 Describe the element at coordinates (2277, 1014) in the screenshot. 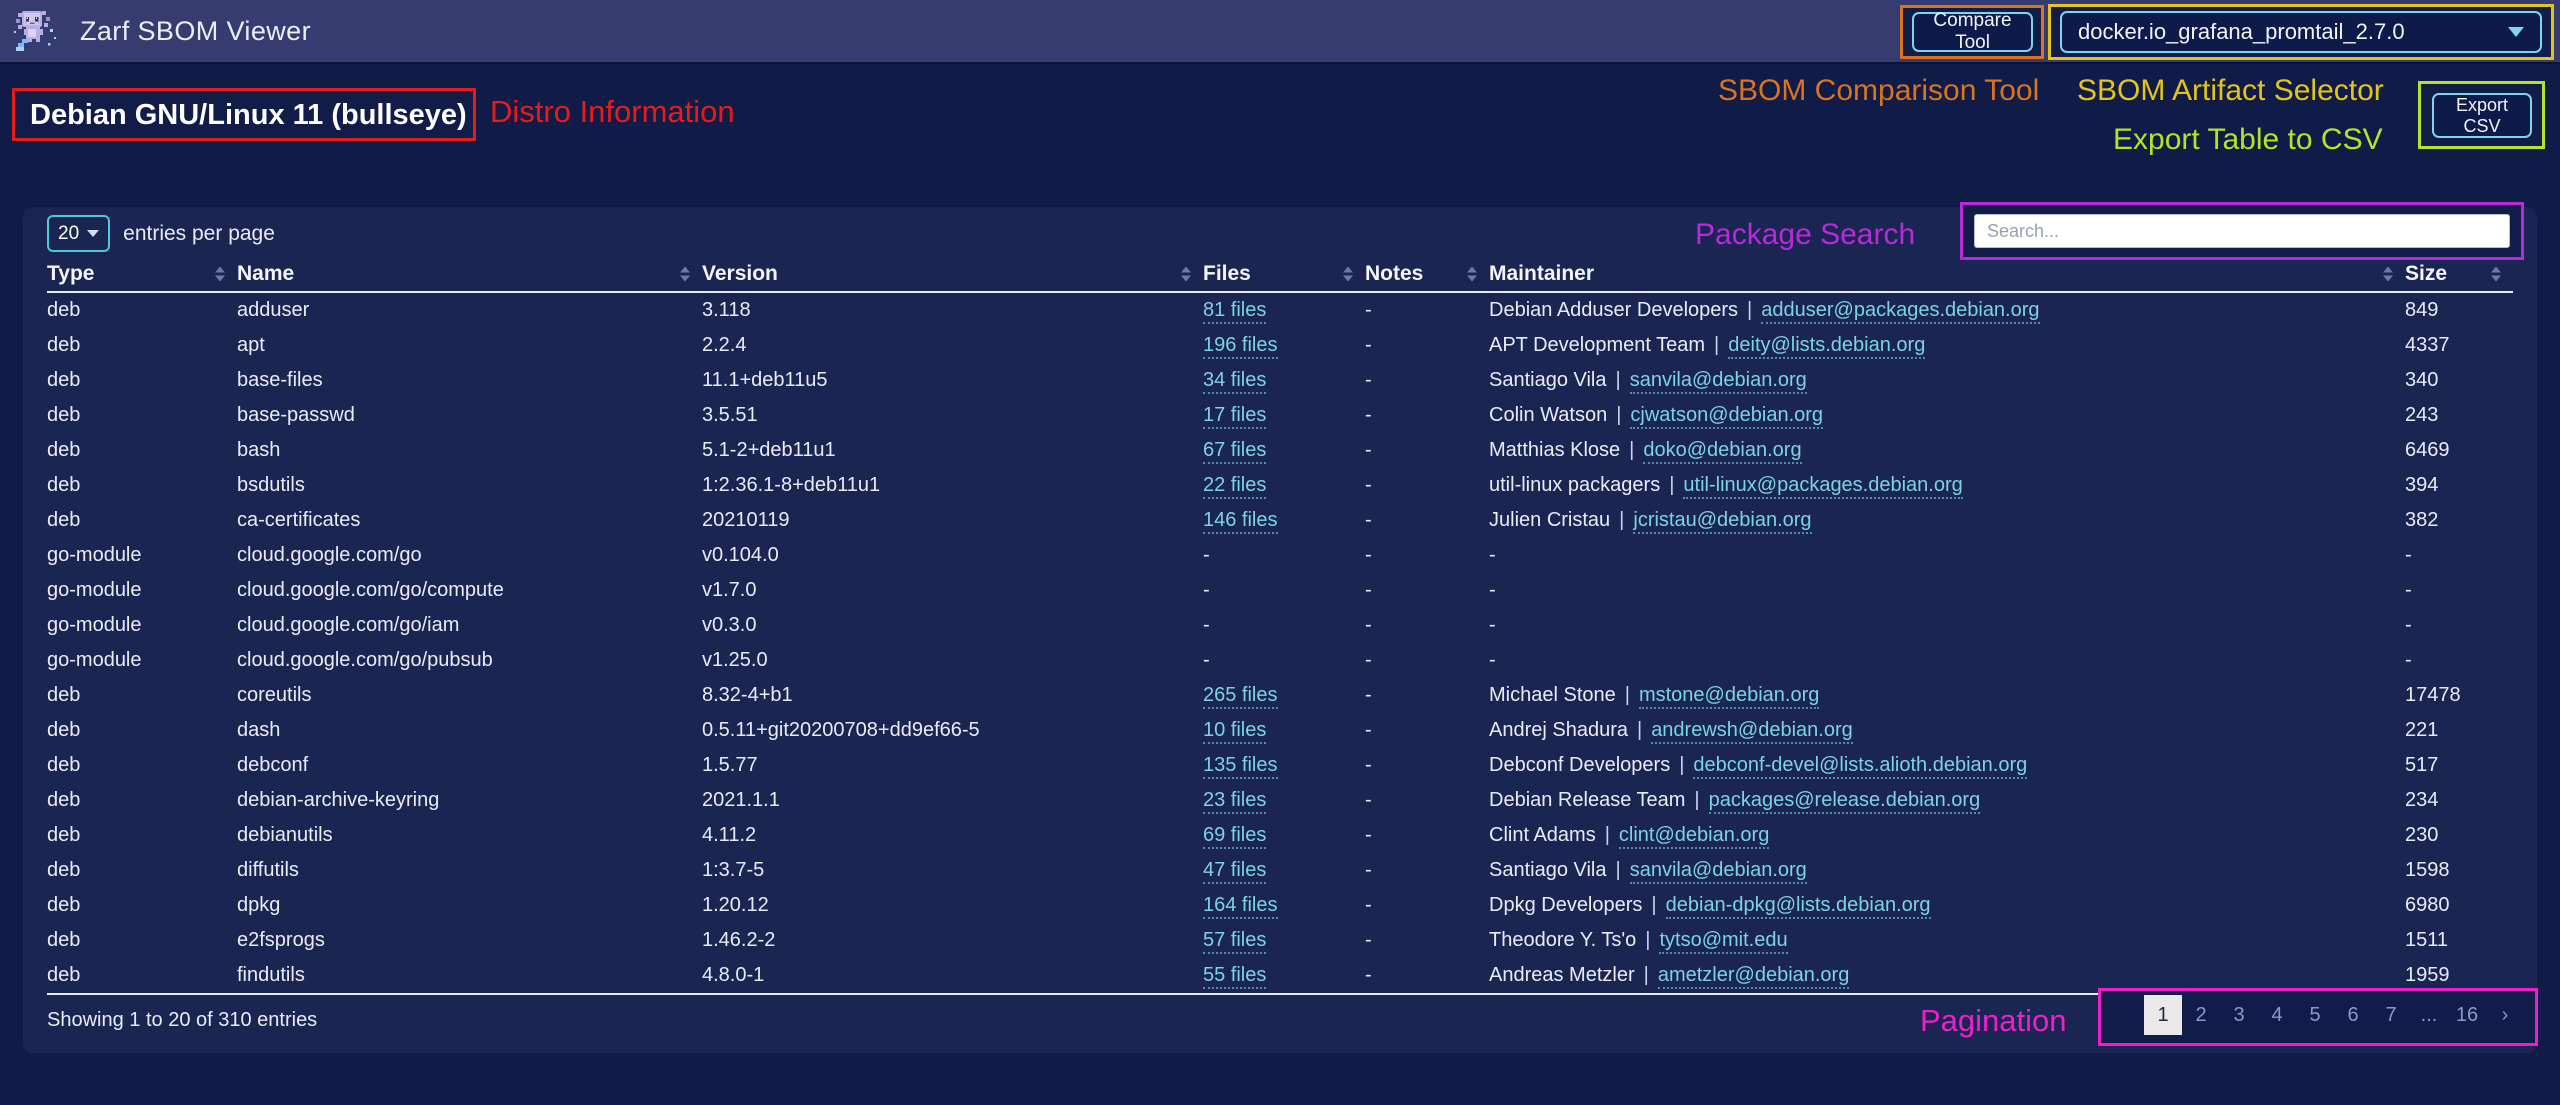

I see `page-button-4: 4` at that location.